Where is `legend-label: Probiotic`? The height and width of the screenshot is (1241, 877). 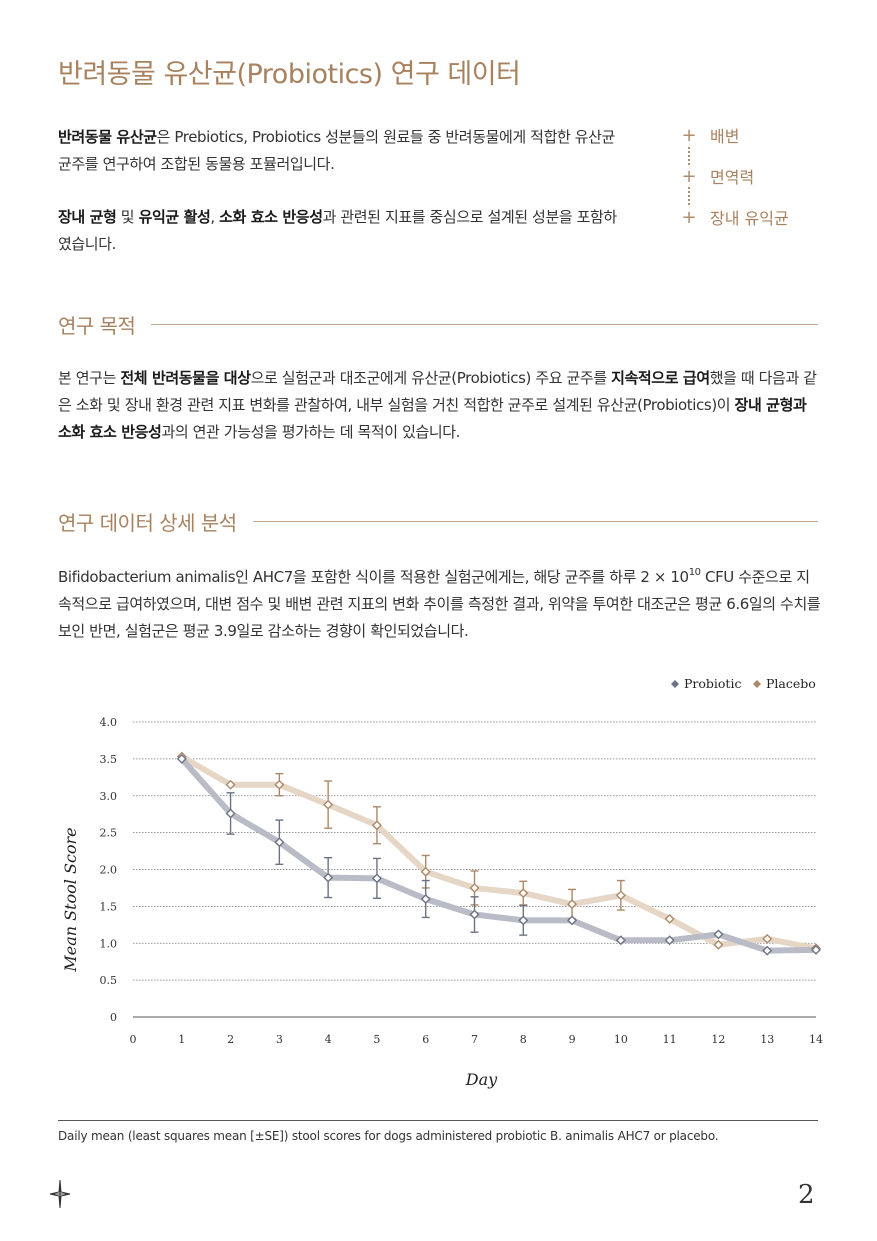
legend-label: Probiotic is located at coordinates (712, 683).